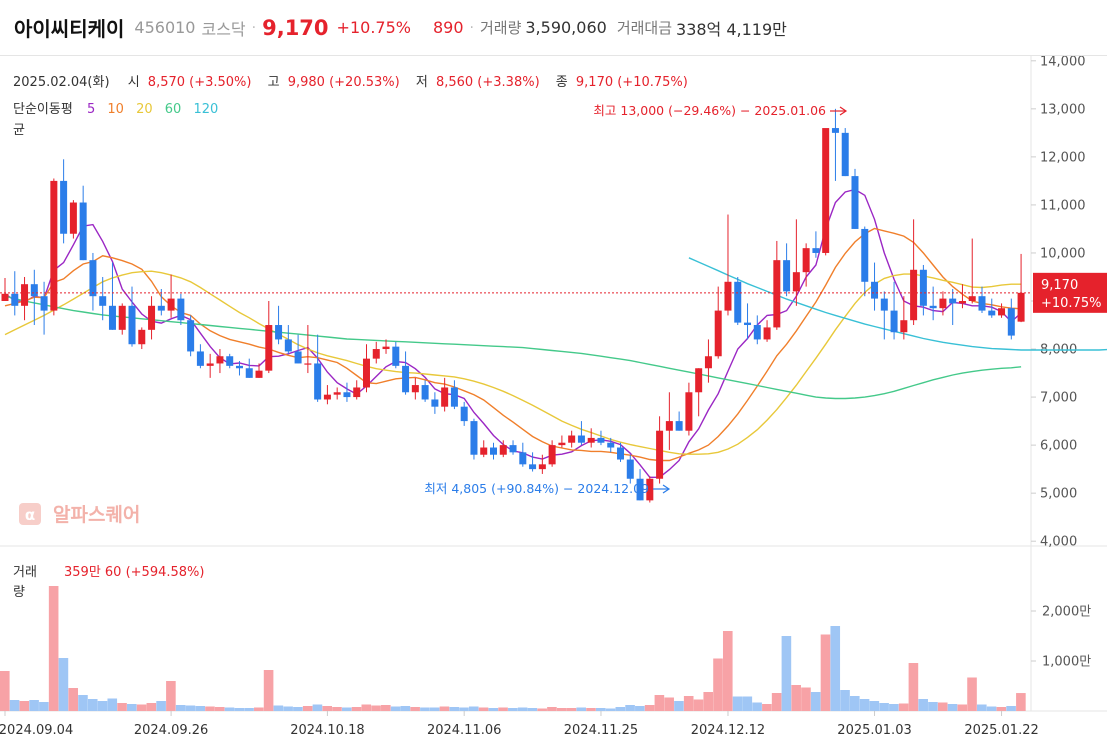  I want to click on price-tick-label: 7,000, so click(1058, 398).